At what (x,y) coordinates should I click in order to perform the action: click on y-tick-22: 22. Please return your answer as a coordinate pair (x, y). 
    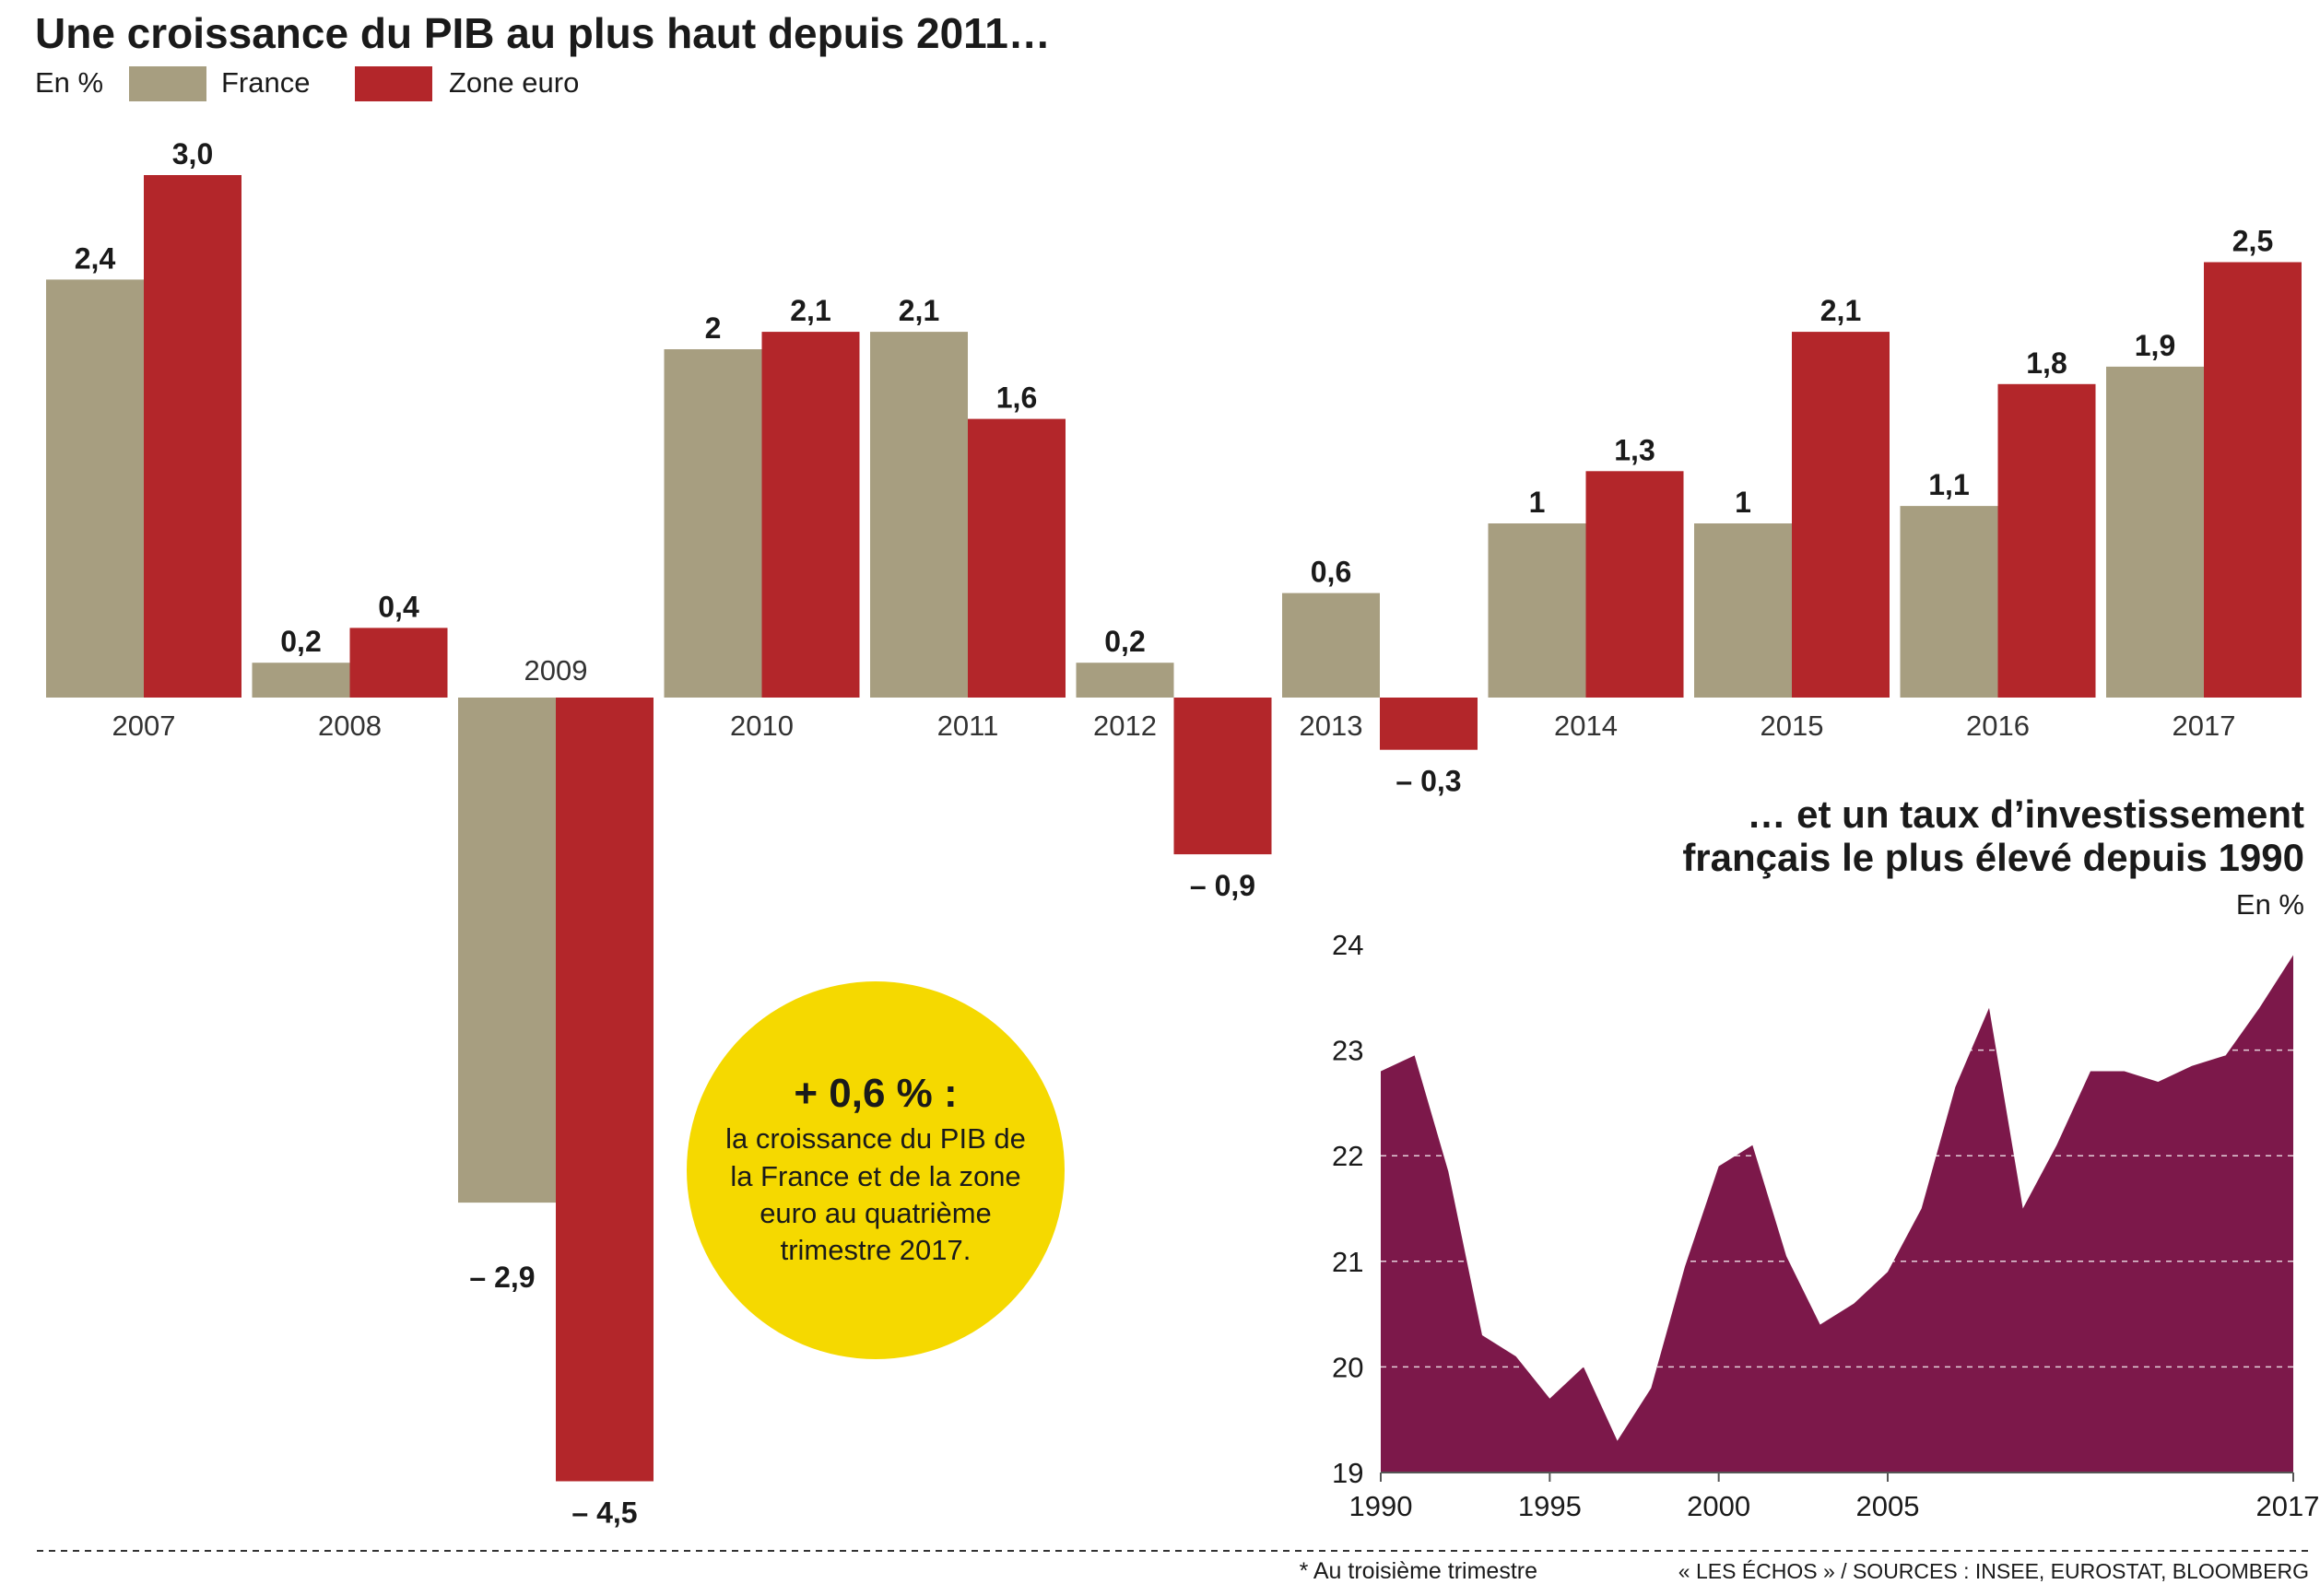
    Looking at the image, I should click on (1347, 1156).